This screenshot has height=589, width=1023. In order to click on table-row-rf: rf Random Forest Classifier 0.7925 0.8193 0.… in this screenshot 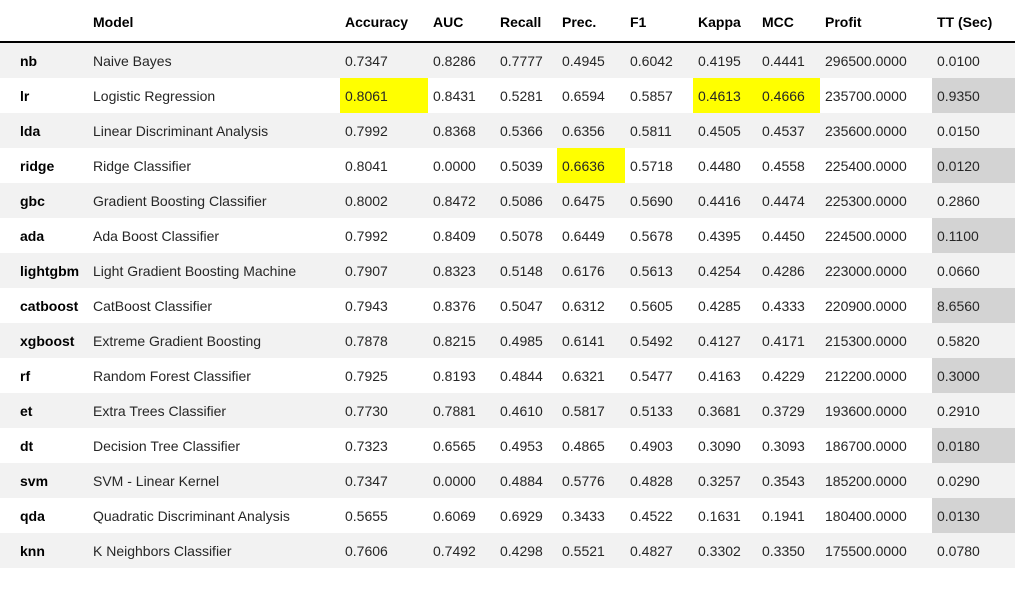, I will do `click(507, 375)`.